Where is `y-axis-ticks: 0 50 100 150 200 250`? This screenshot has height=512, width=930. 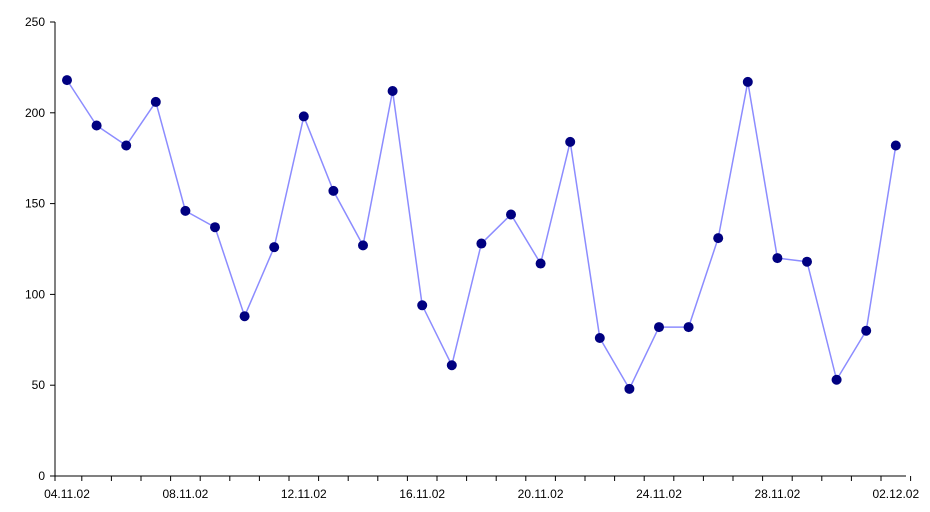
y-axis-ticks: 0 50 100 150 200 250 is located at coordinates (40, 249).